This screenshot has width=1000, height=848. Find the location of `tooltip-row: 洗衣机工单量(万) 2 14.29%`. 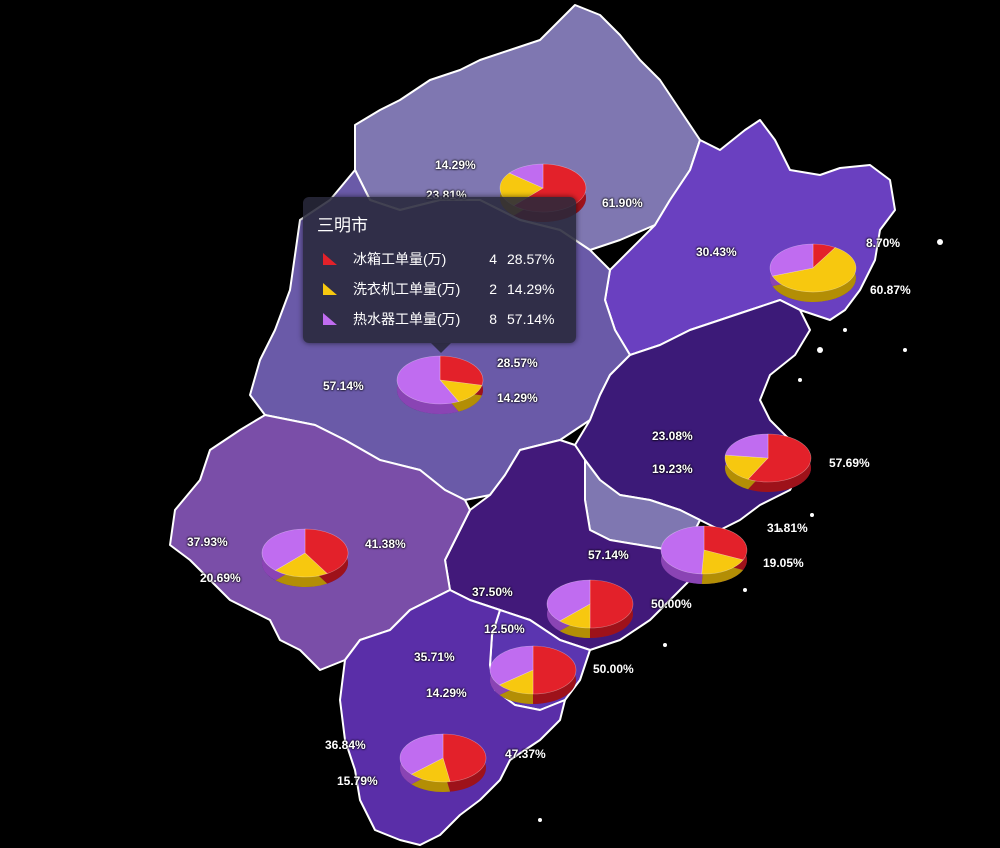

tooltip-row: 洗衣机工单量(万) 2 14.29% is located at coordinates (438, 289).